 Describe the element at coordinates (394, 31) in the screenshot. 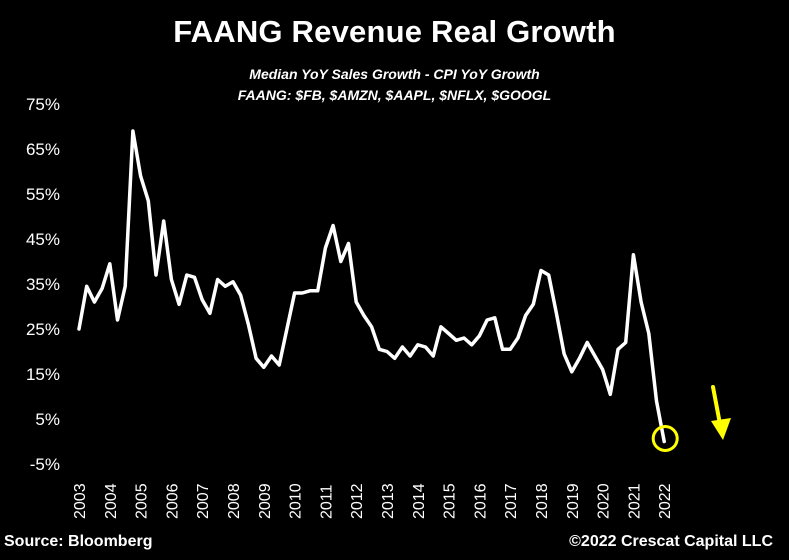

I see `chart-title: FAANG Revenue Real Growth` at that location.